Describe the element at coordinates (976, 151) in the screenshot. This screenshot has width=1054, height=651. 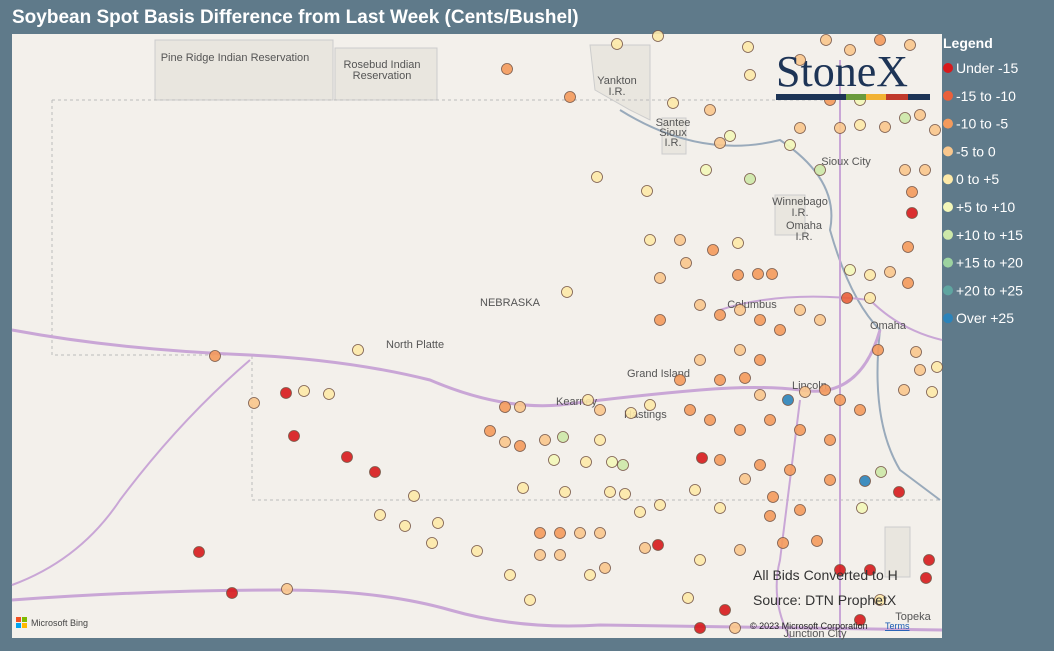
I see `legend-label: -5 to 0` at that location.